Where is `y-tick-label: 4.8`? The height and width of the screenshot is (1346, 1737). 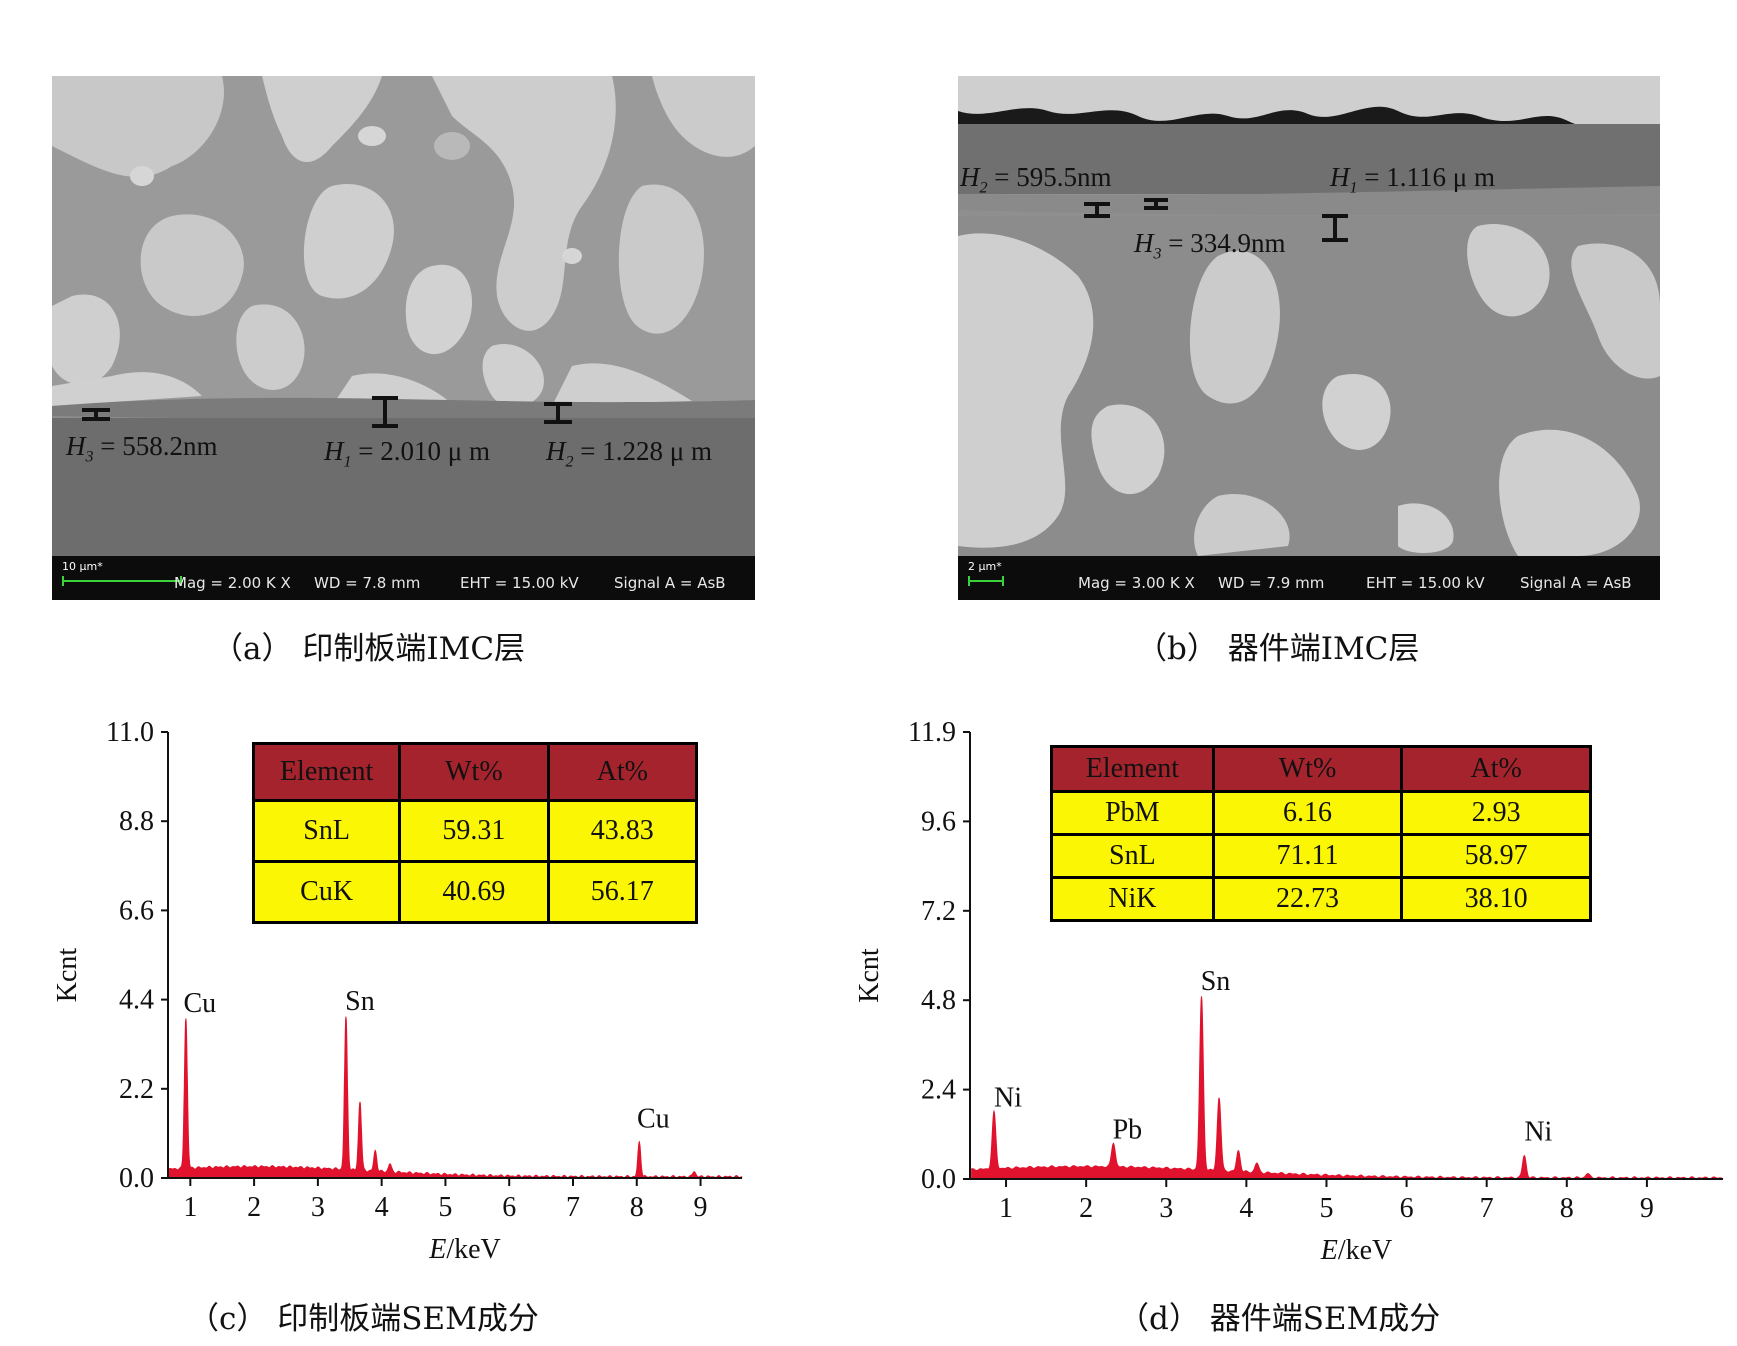
y-tick-label: 4.8 is located at coordinates (938, 1000).